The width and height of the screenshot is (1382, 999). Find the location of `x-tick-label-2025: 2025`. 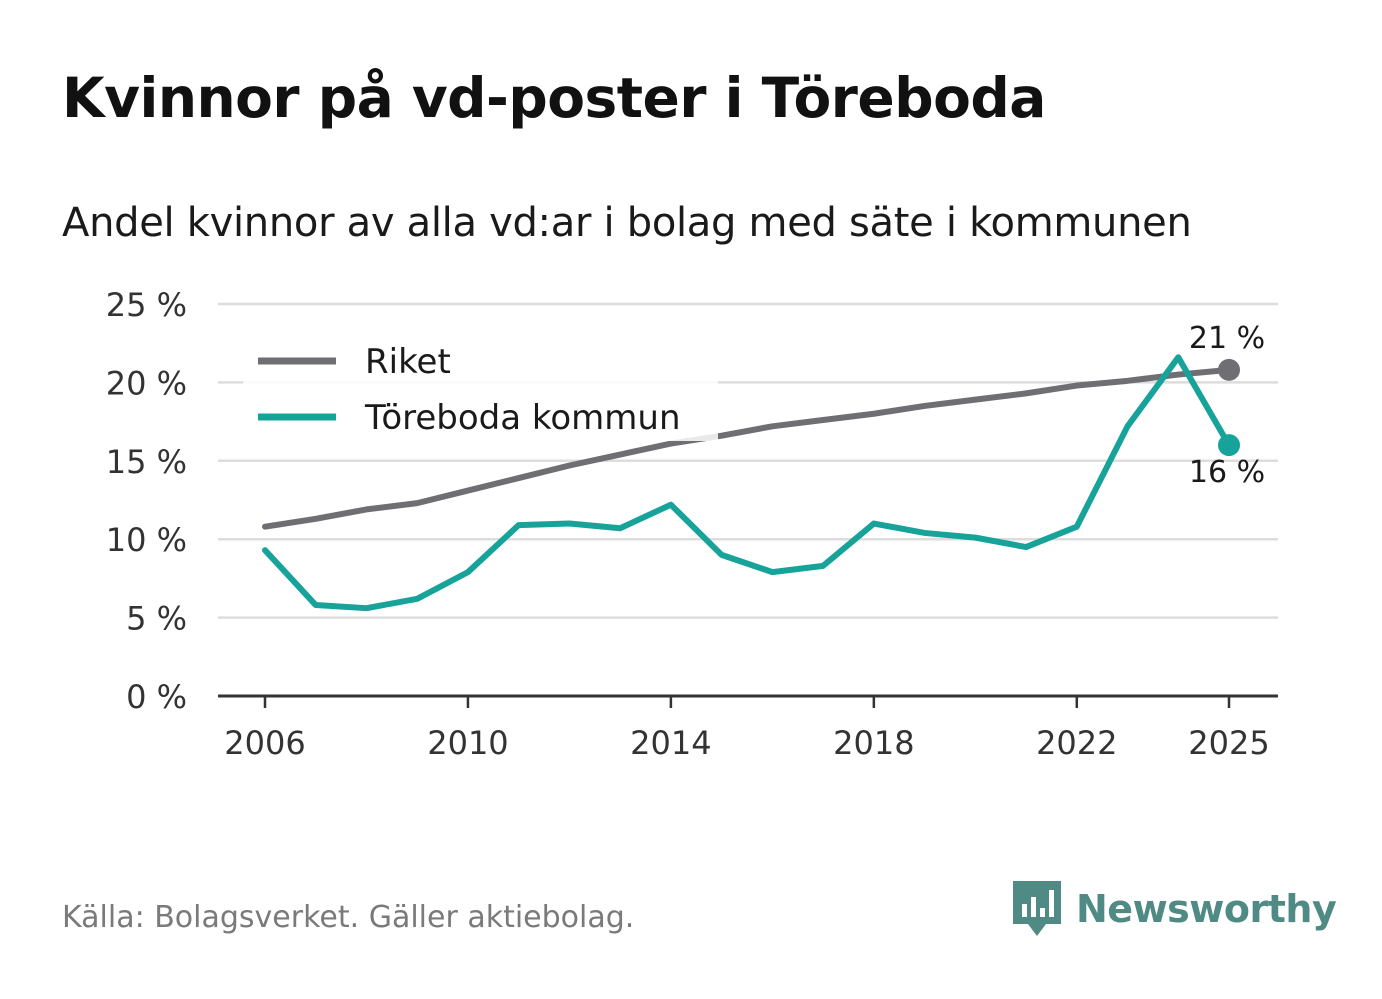

x-tick-label-2025: 2025 is located at coordinates (1228, 743).